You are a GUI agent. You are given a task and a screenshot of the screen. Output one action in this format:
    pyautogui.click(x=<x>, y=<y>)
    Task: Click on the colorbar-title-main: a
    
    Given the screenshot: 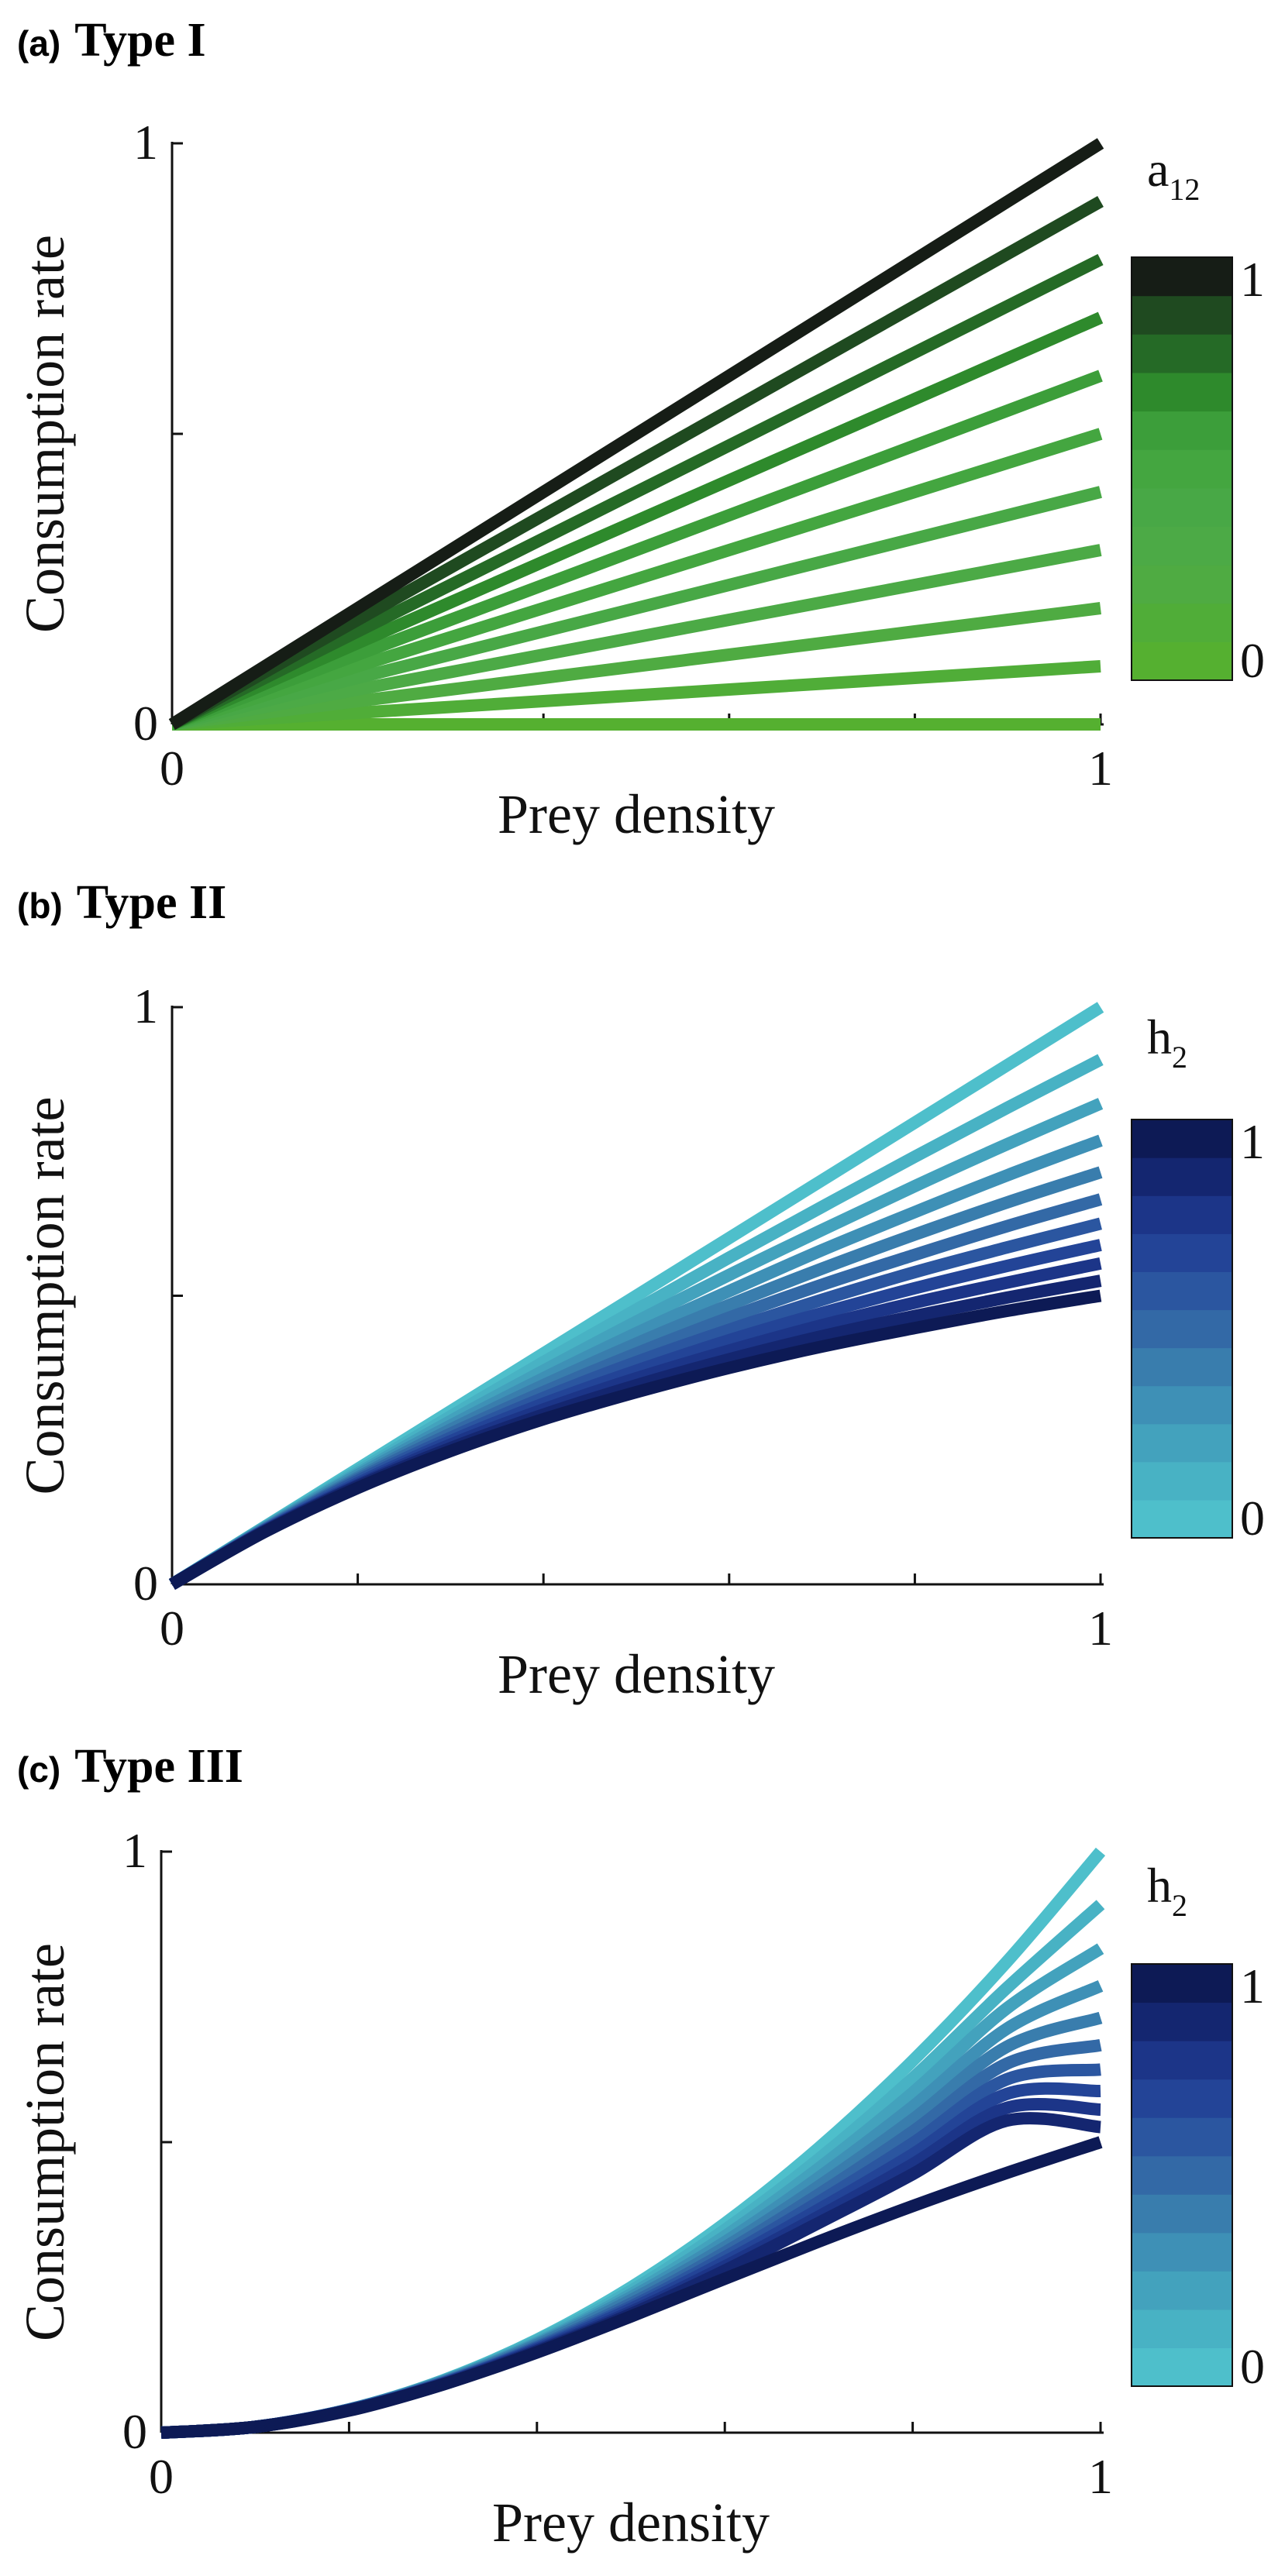 What is the action you would take?
    pyautogui.click(x=1158, y=169)
    